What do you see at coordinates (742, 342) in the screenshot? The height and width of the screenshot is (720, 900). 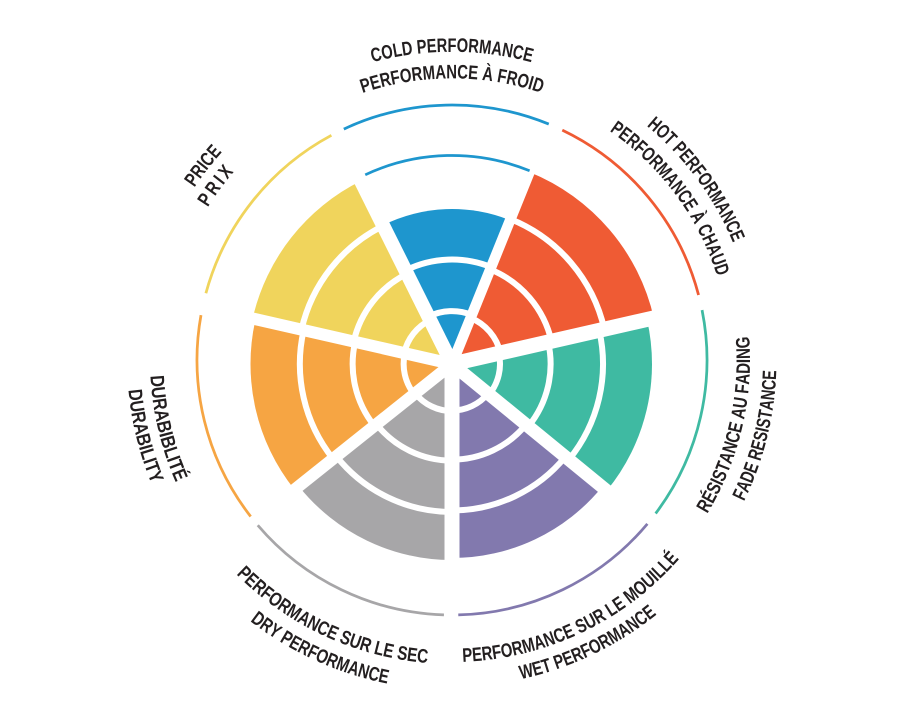 I see `svg-text: G` at bounding box center [742, 342].